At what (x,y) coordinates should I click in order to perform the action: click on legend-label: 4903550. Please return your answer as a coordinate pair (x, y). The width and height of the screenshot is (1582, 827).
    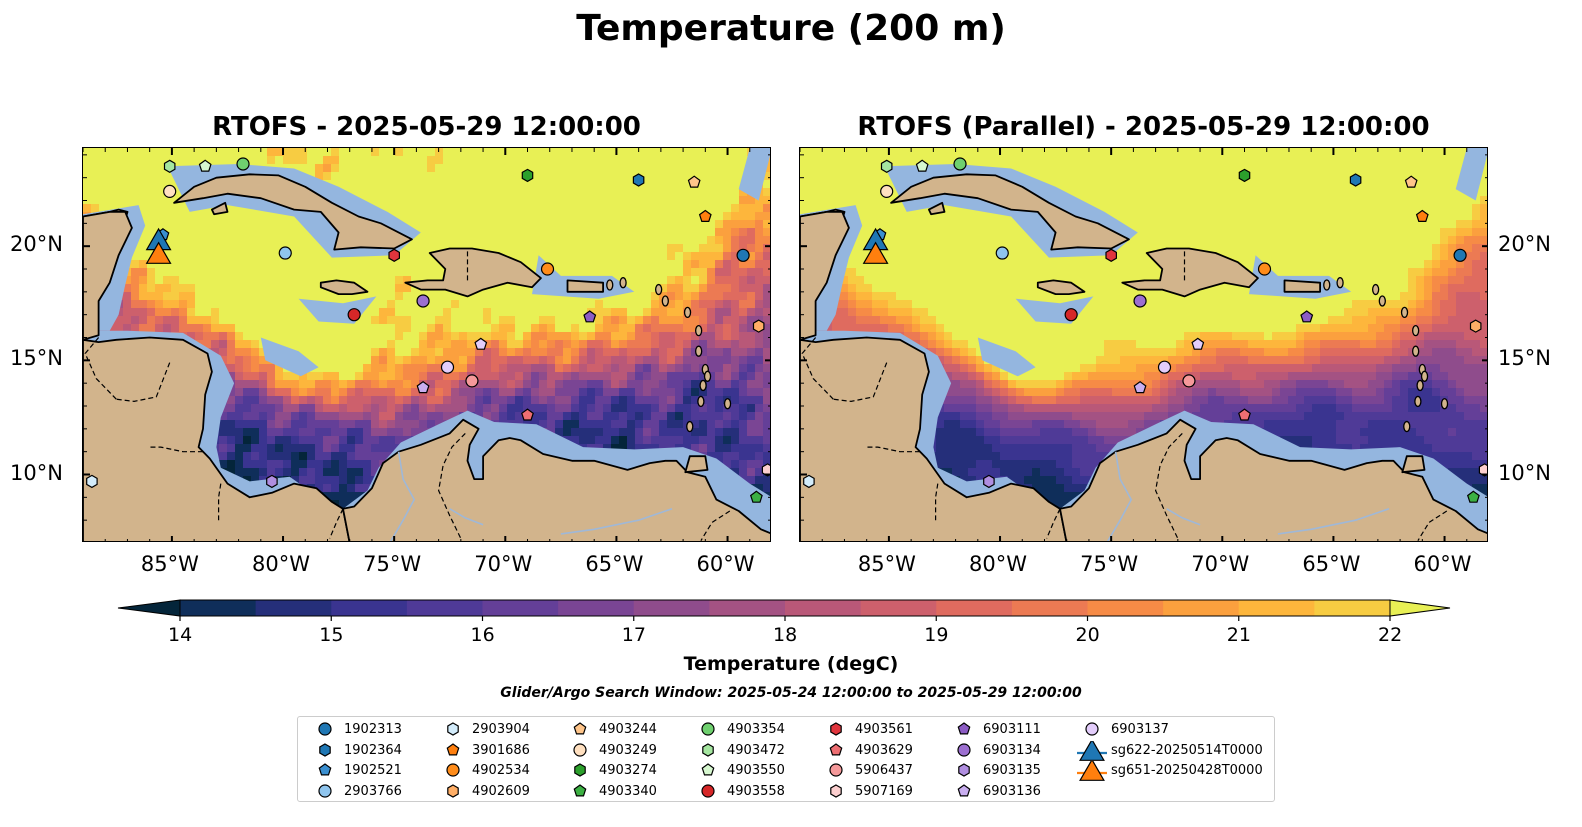
    Looking at the image, I should click on (756, 770).